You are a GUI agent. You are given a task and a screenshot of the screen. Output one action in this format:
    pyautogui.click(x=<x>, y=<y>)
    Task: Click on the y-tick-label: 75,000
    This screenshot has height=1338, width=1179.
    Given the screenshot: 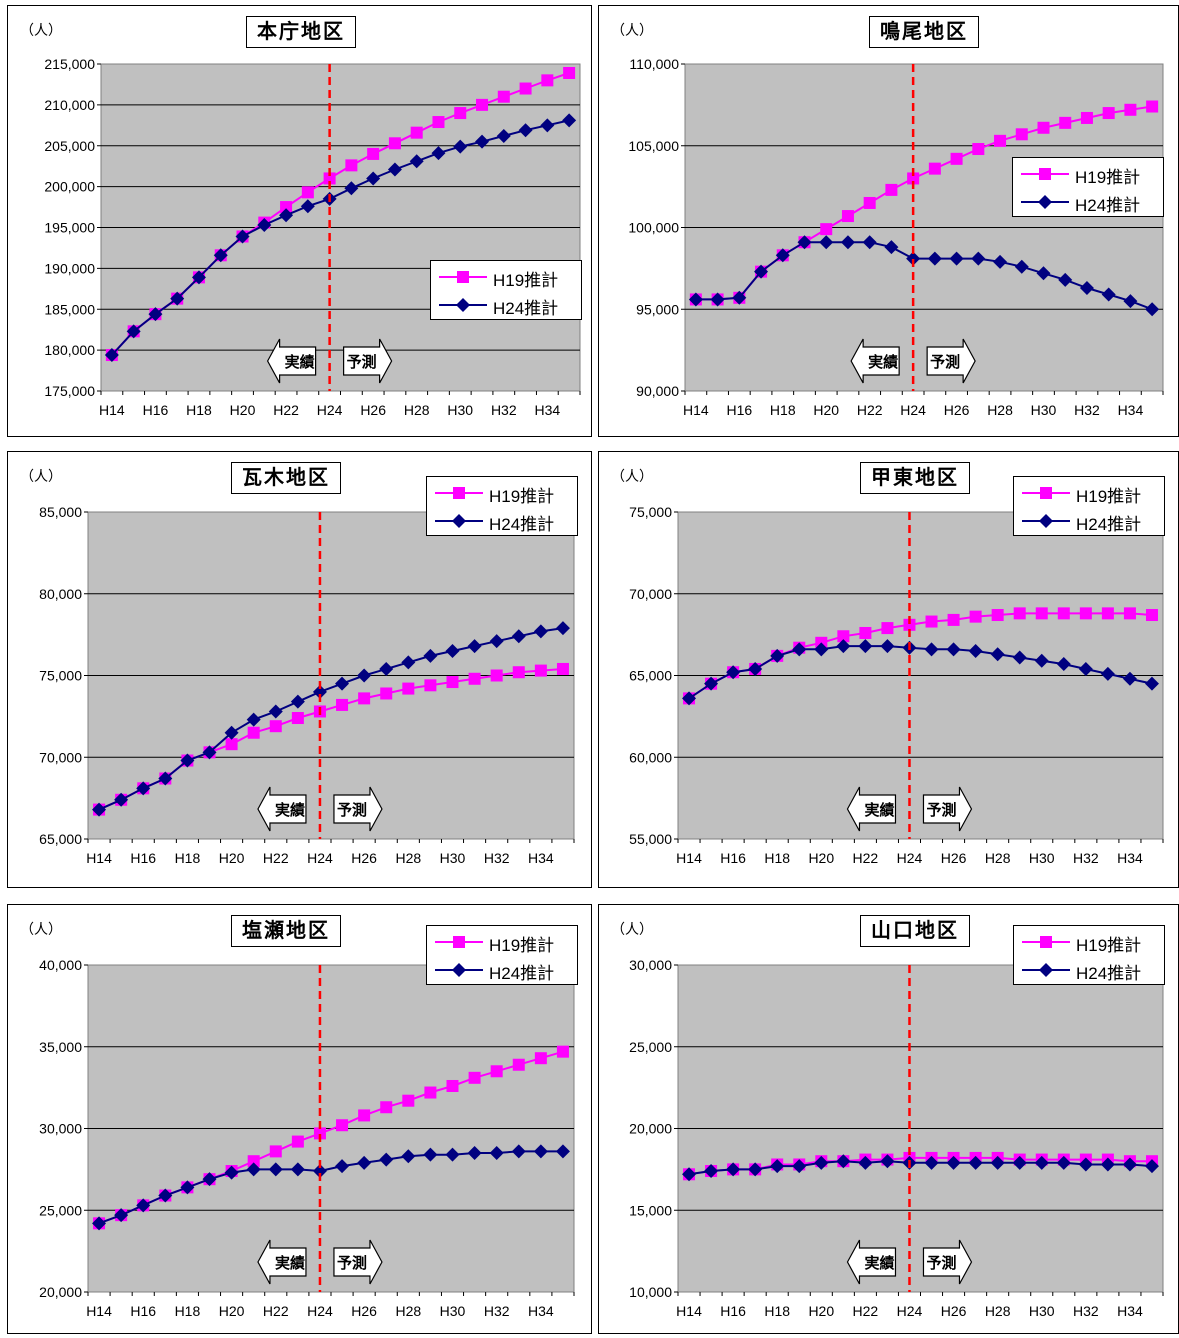 What is the action you would take?
    pyautogui.click(x=60, y=676)
    